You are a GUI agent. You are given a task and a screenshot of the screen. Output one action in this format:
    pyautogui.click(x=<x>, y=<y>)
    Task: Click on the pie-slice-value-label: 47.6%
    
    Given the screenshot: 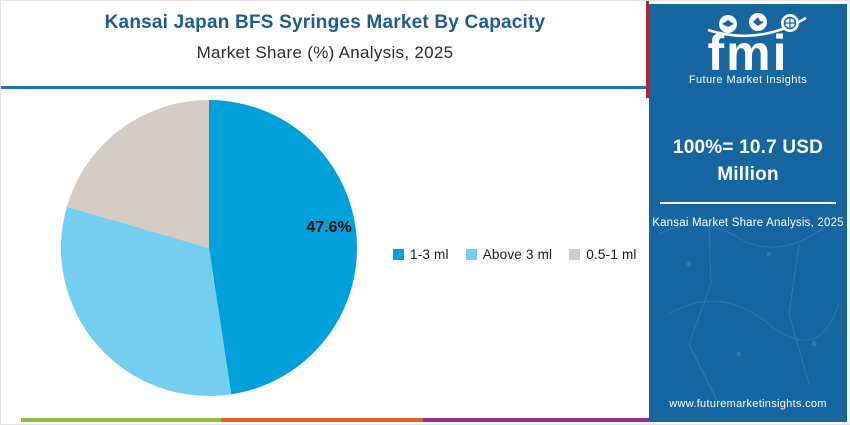 What is the action you would take?
    pyautogui.click(x=329, y=227)
    